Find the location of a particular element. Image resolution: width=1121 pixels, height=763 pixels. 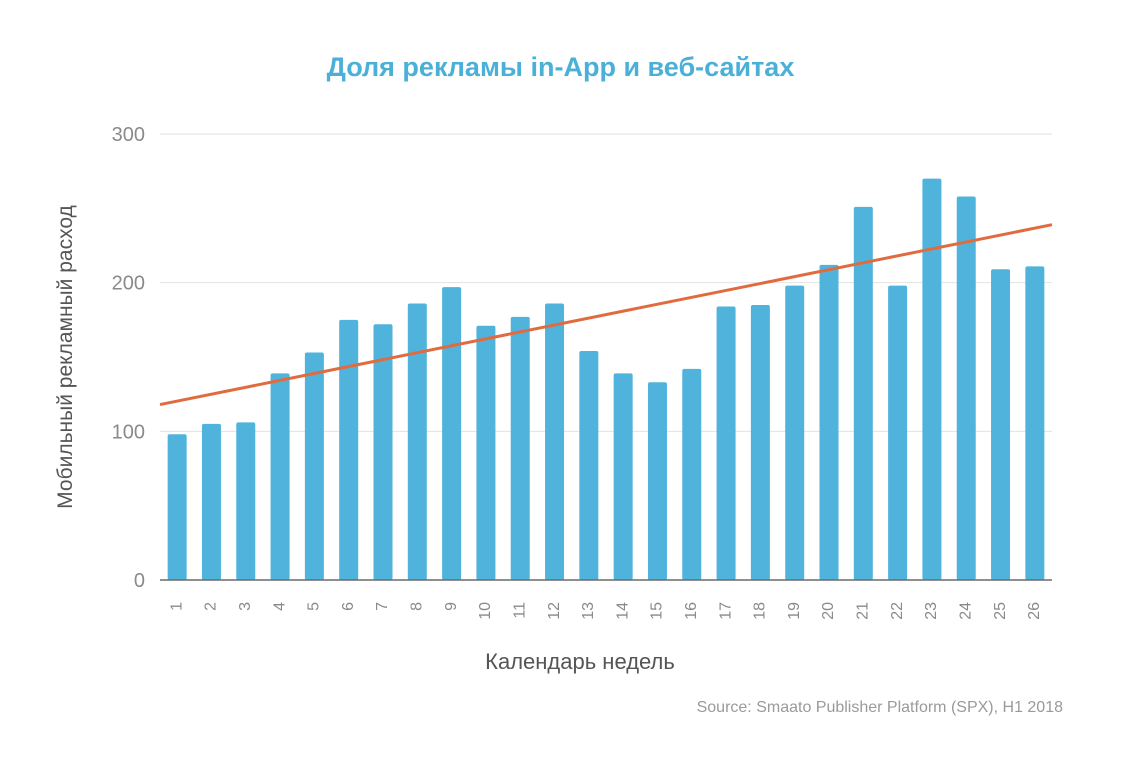

x-tick-label: 8 is located at coordinates (417, 606).